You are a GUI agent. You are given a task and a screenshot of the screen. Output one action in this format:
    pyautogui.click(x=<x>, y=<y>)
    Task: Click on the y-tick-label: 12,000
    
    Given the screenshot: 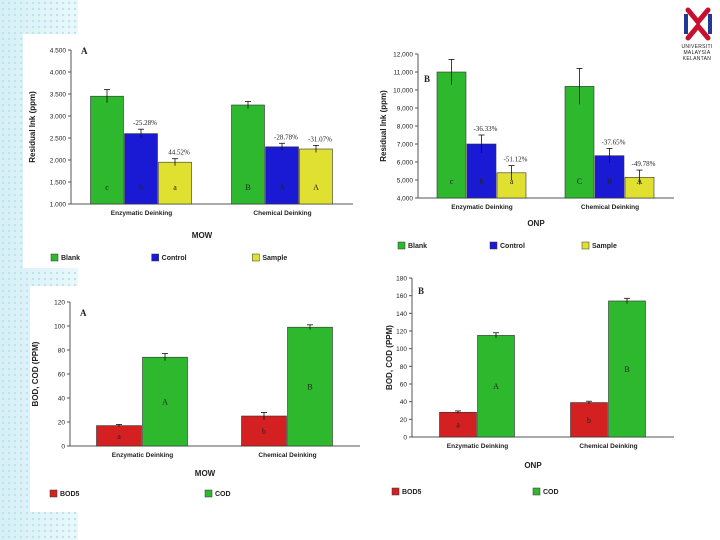 What is the action you would take?
    pyautogui.click(x=403, y=55)
    